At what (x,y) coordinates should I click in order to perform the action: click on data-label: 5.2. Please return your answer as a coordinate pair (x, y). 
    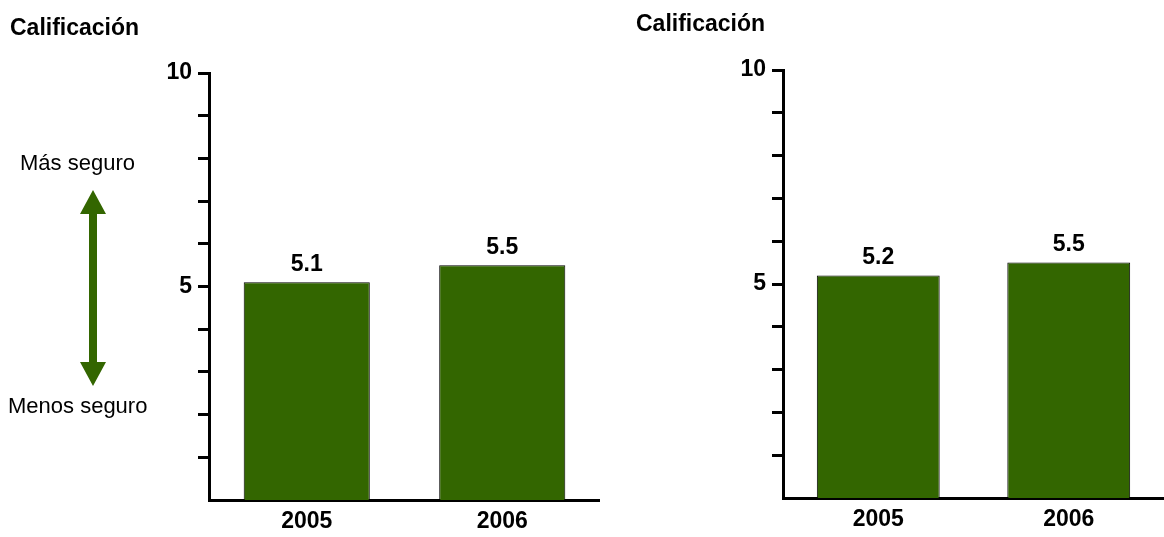
    Looking at the image, I should click on (878, 256).